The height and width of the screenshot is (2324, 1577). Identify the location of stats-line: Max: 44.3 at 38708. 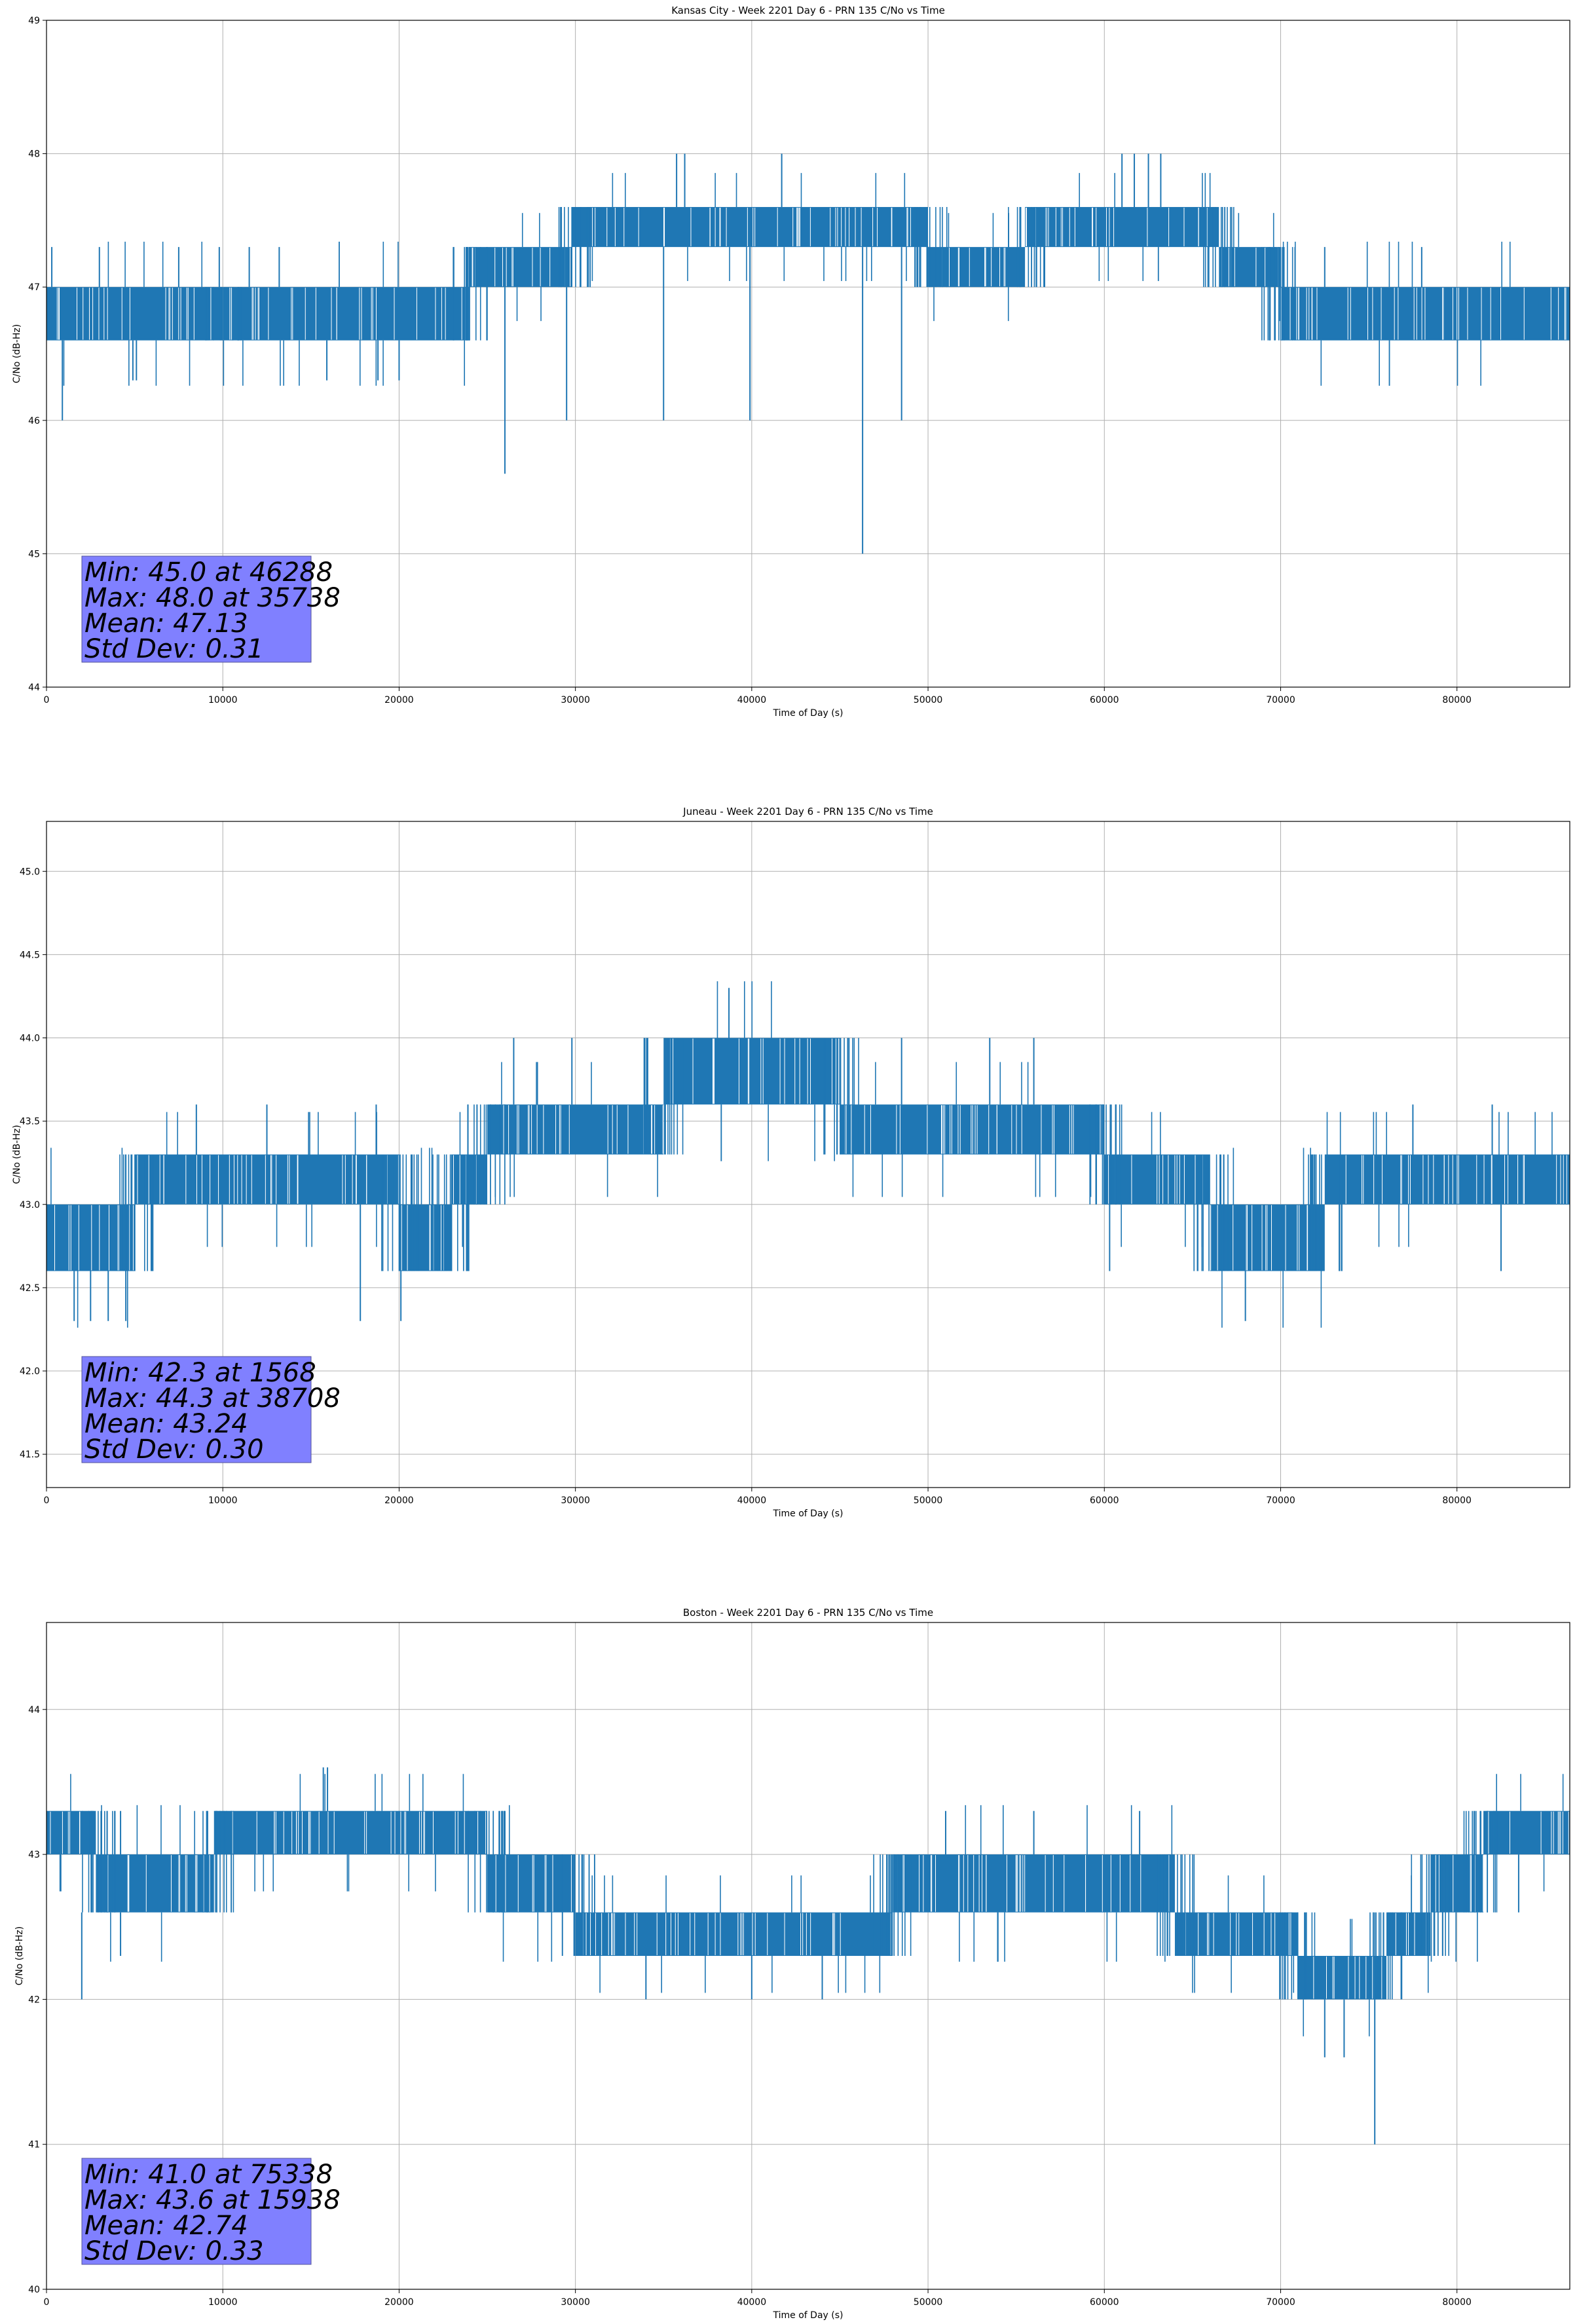
(212, 1398).